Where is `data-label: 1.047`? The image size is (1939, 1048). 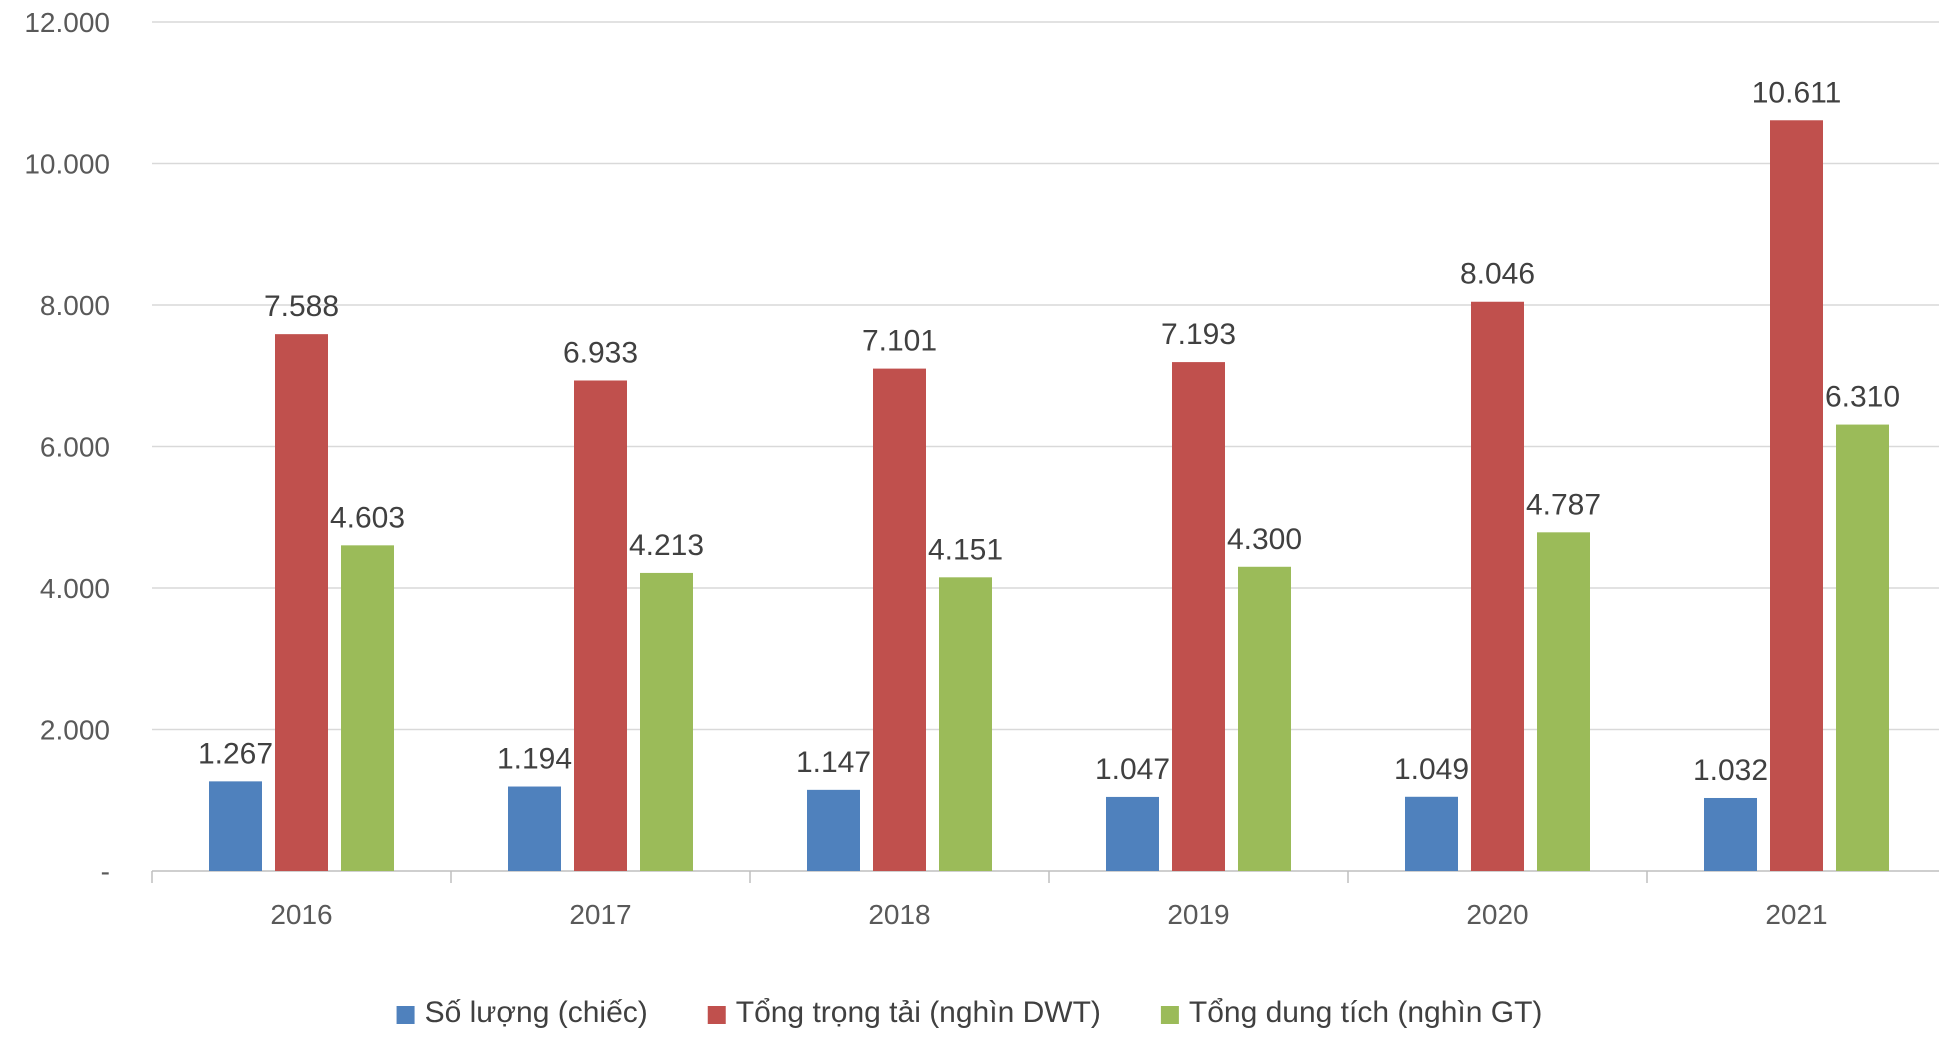
data-label: 1.047 is located at coordinates (1132, 769).